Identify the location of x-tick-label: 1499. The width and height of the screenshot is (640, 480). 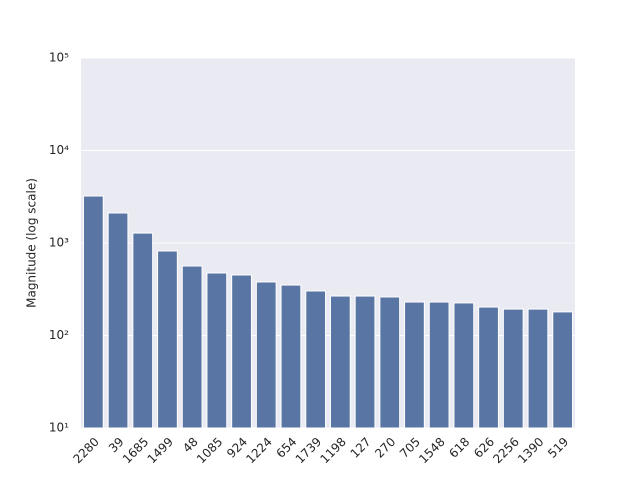
(160, 450).